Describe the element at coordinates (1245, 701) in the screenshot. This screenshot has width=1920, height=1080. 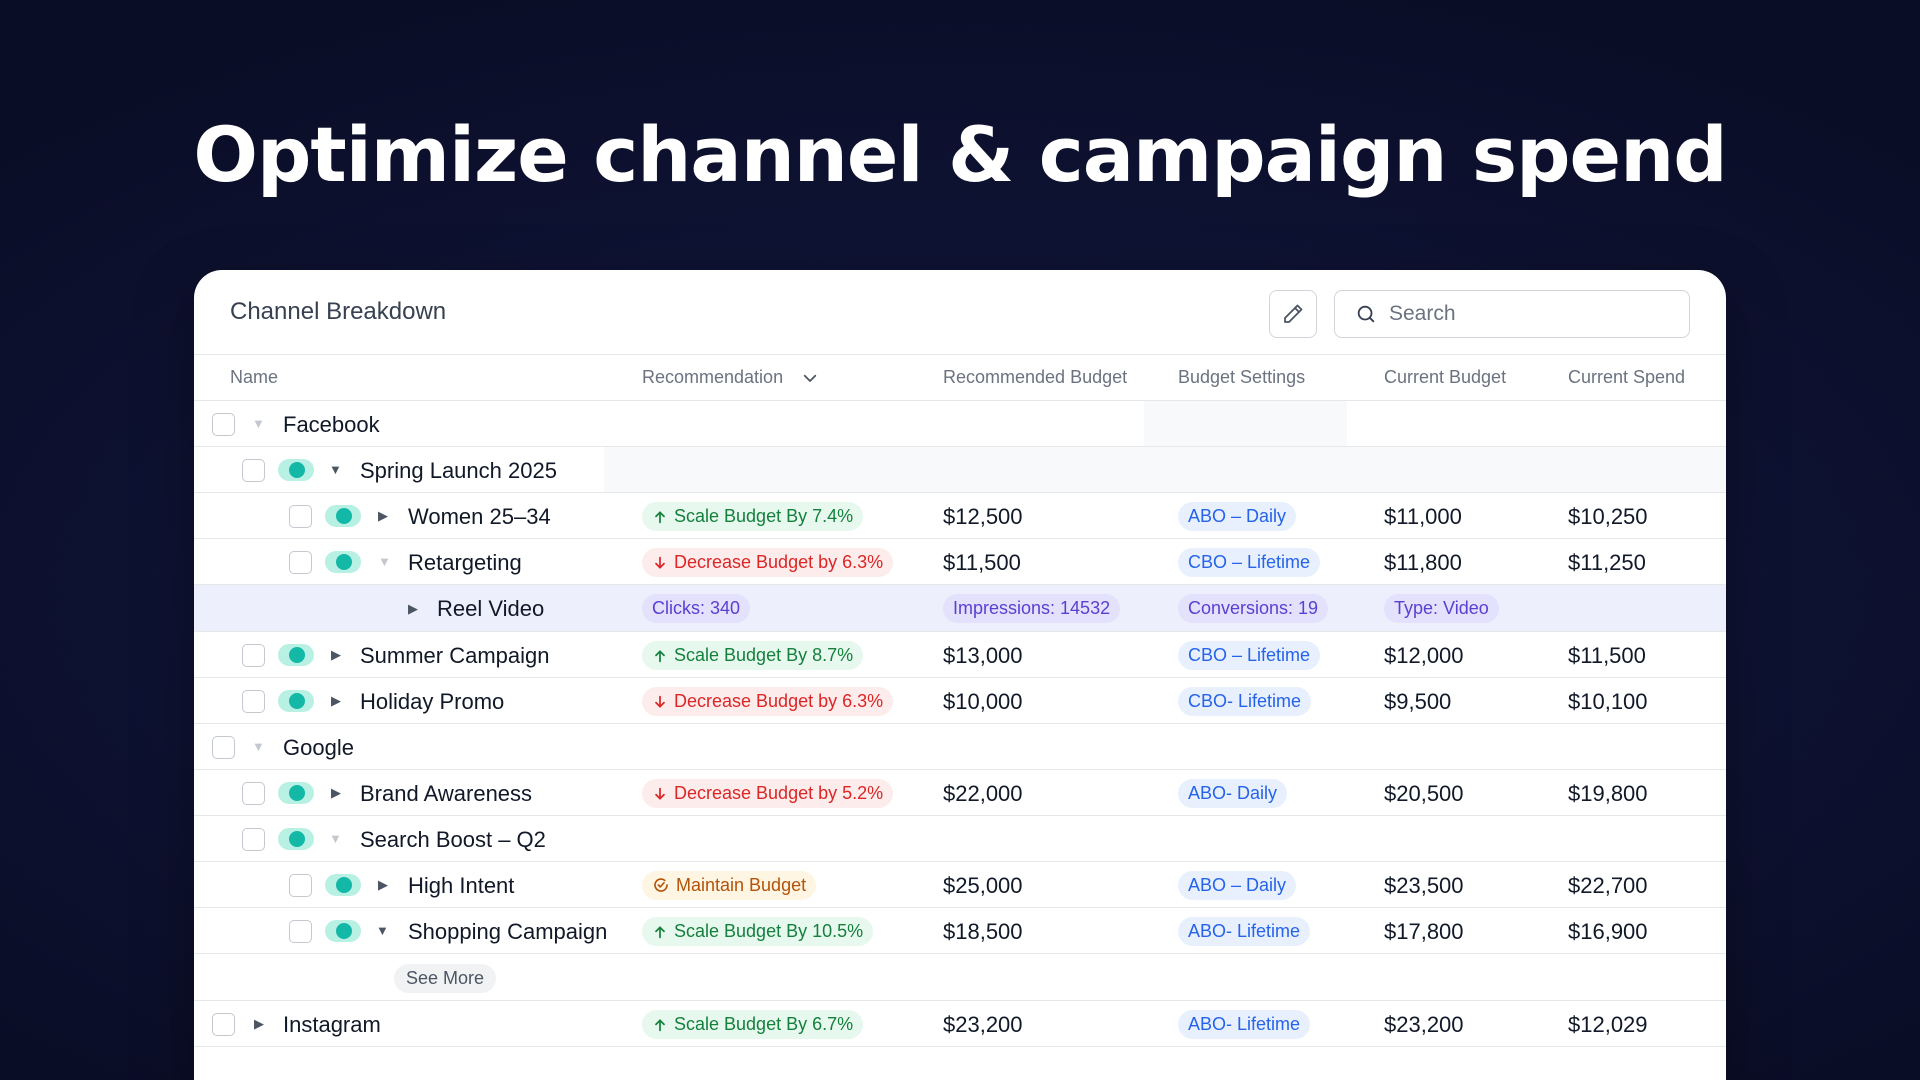
I see `budget-setting-badge: CBO- Lifetime` at that location.